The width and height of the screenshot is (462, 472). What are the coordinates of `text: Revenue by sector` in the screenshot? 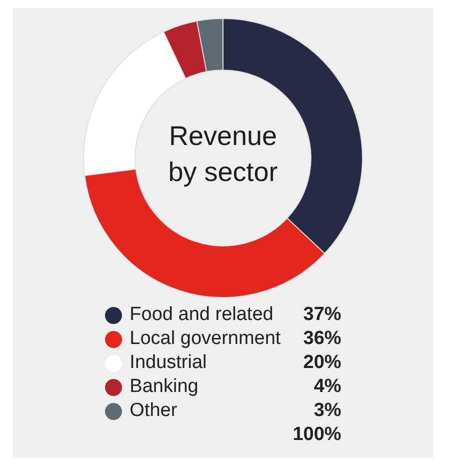 It's located at (223, 154).